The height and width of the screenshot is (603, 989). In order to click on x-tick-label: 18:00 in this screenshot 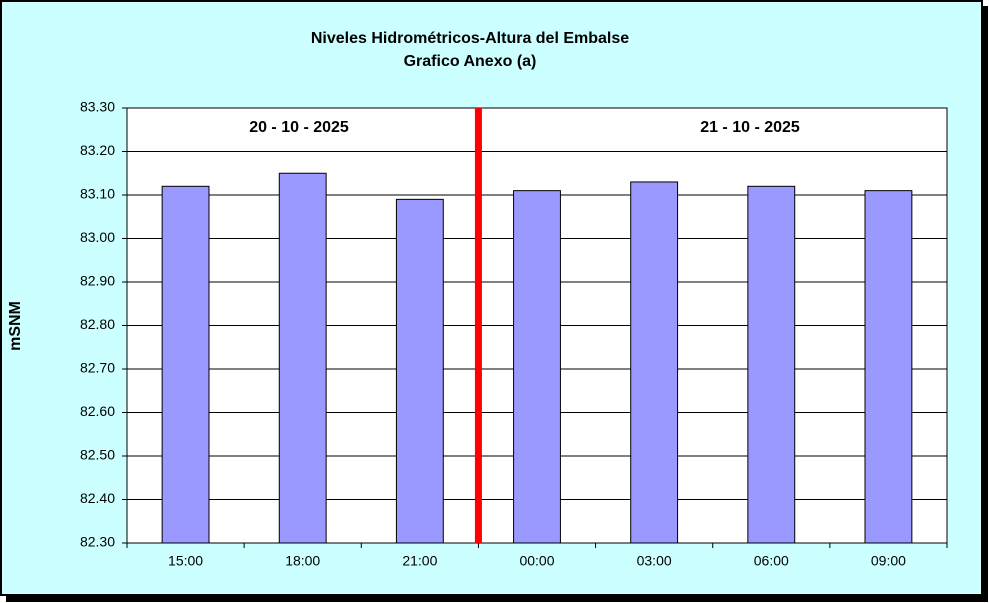, I will do `click(302, 561)`.